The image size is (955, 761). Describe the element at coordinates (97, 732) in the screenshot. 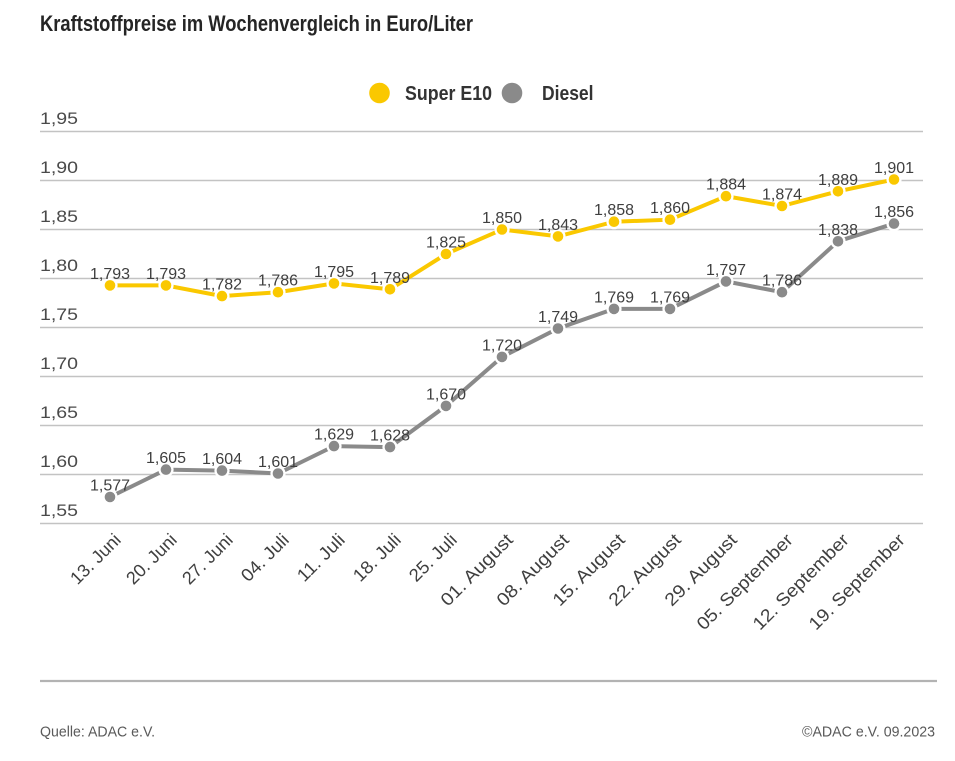

I see `svg-text: Quelle: ADAC e.V.` at that location.